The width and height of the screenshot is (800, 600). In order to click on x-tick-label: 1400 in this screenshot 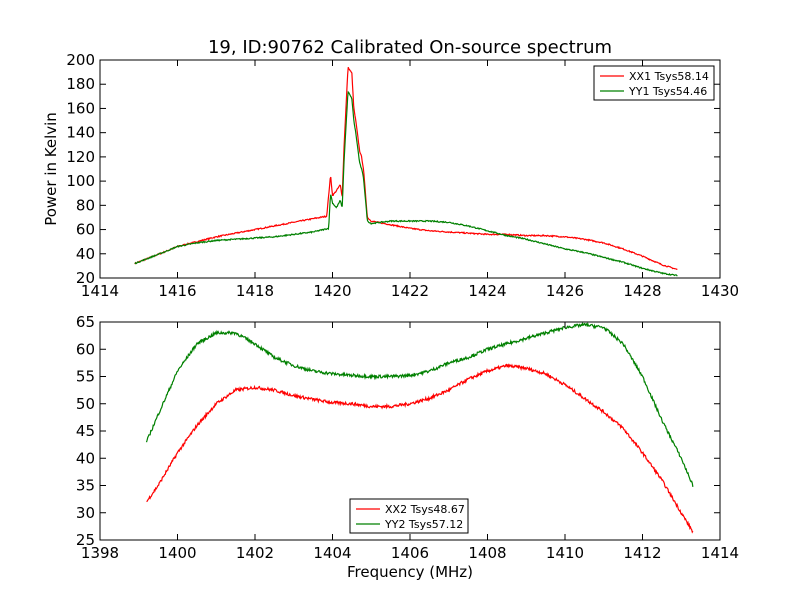, I will do `click(177, 553)`.